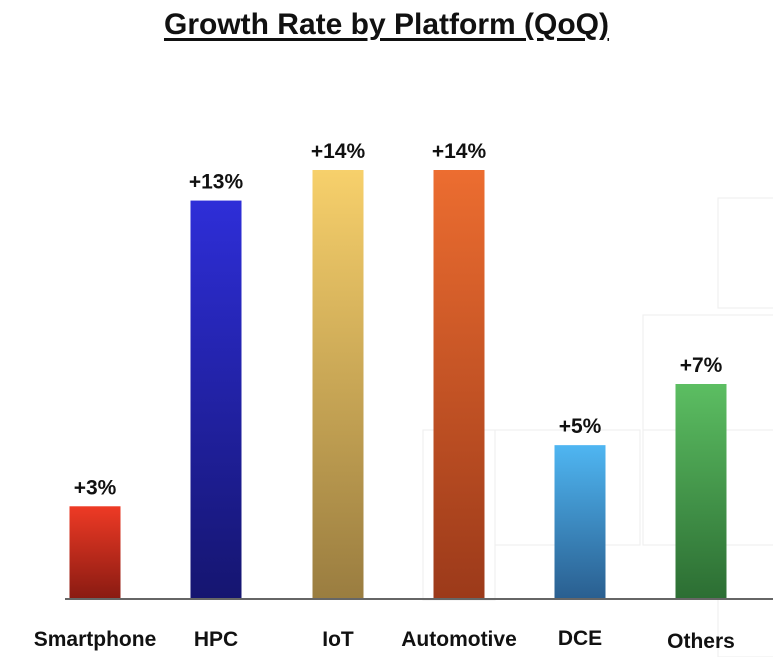  Describe the element at coordinates (95, 639) in the screenshot. I see `category-label-smartphone: Smartphone` at that location.